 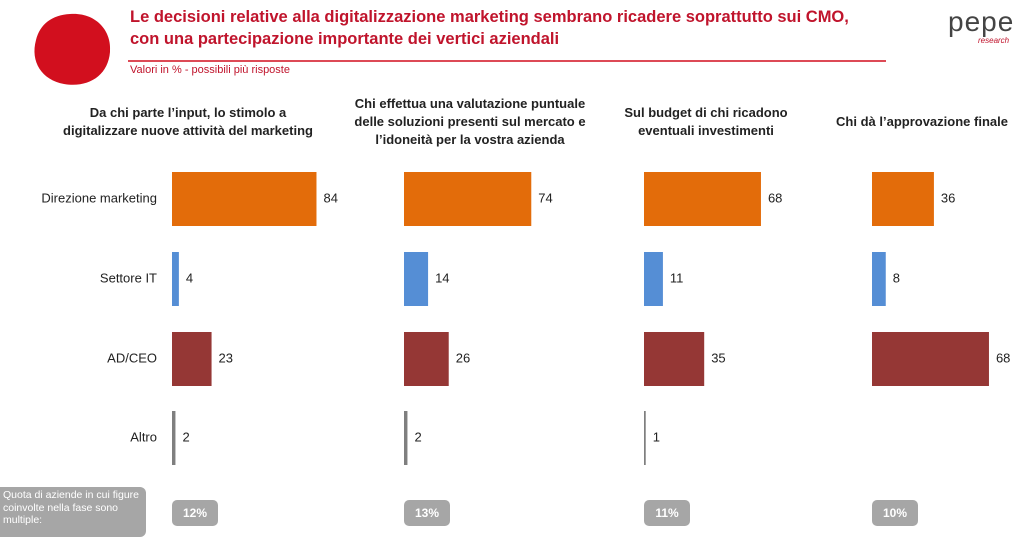 What do you see at coordinates (442, 277) in the screenshot?
I see `value-label: 14` at bounding box center [442, 277].